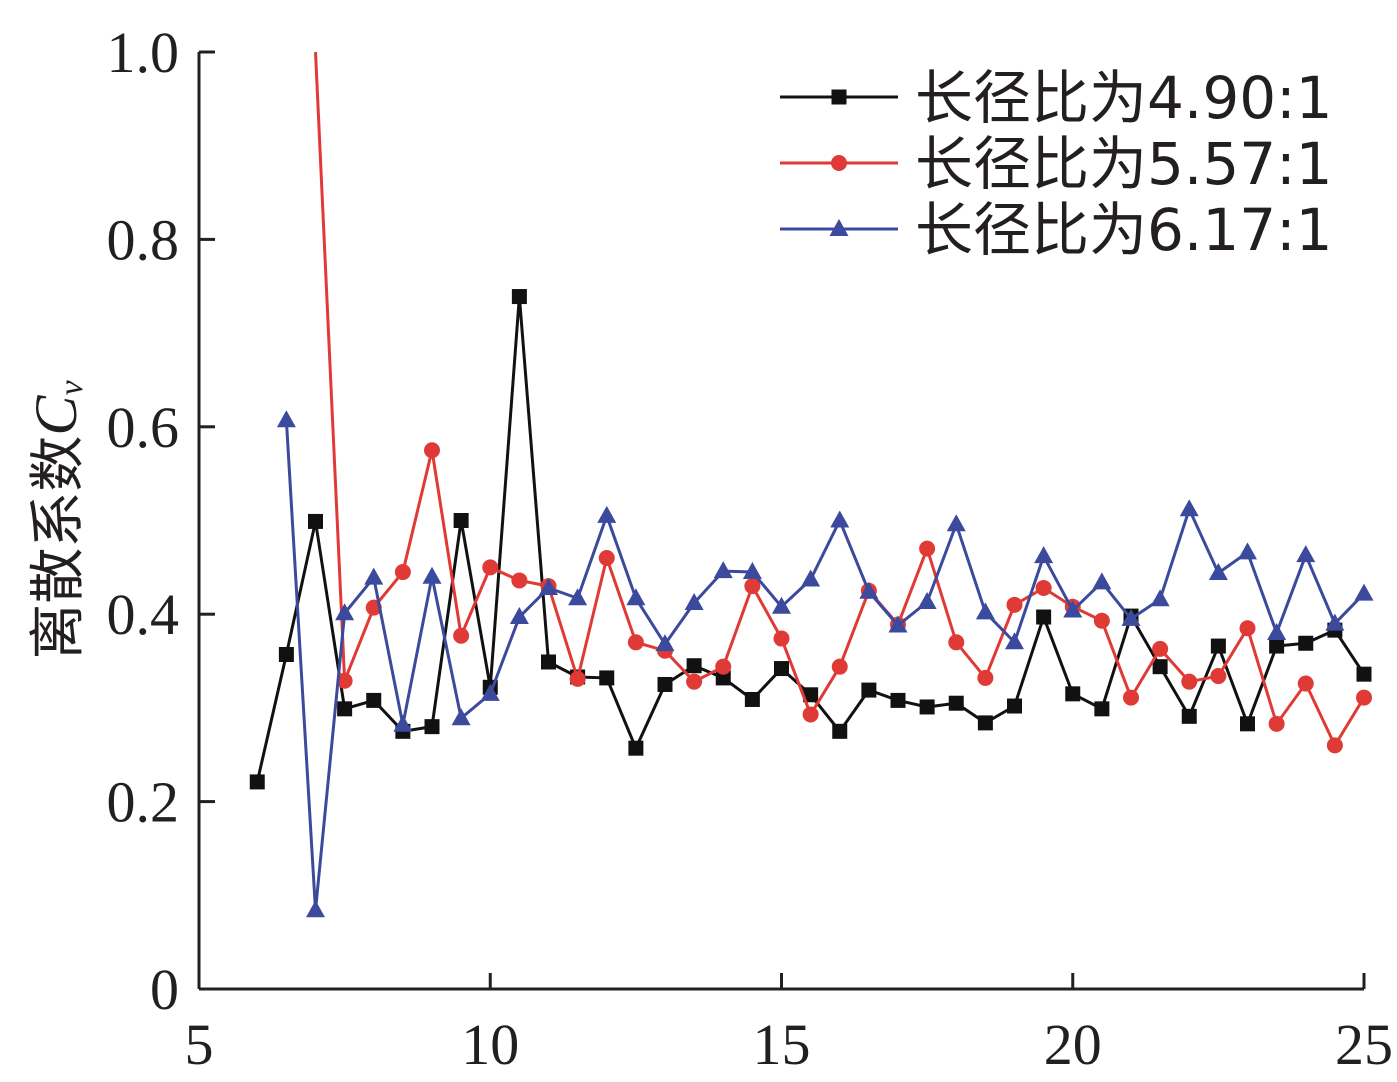  I want to click on y-axis-subscript: v, so click(71, 388).